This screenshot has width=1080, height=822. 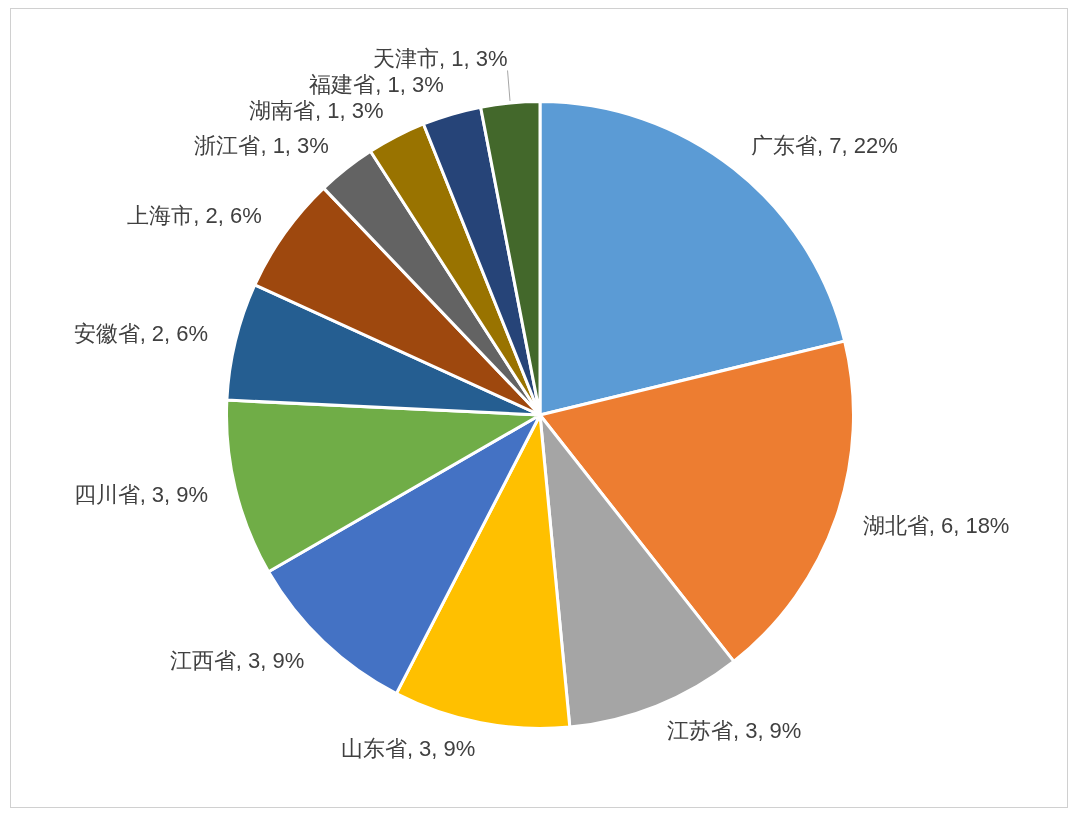 What do you see at coordinates (408, 749) in the screenshot?
I see `slice-label: 山东省, 3, 9%` at bounding box center [408, 749].